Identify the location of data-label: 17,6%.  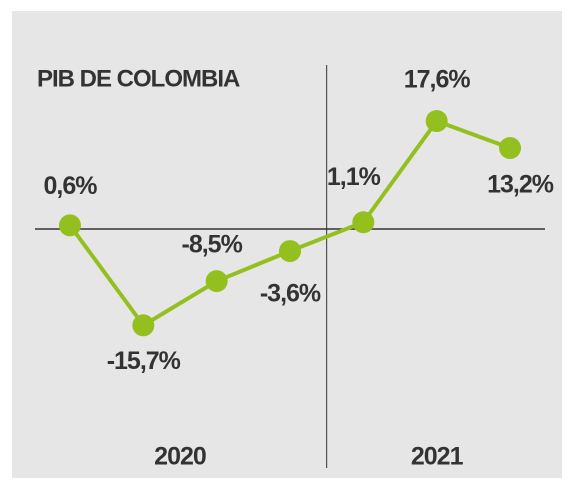
(437, 80).